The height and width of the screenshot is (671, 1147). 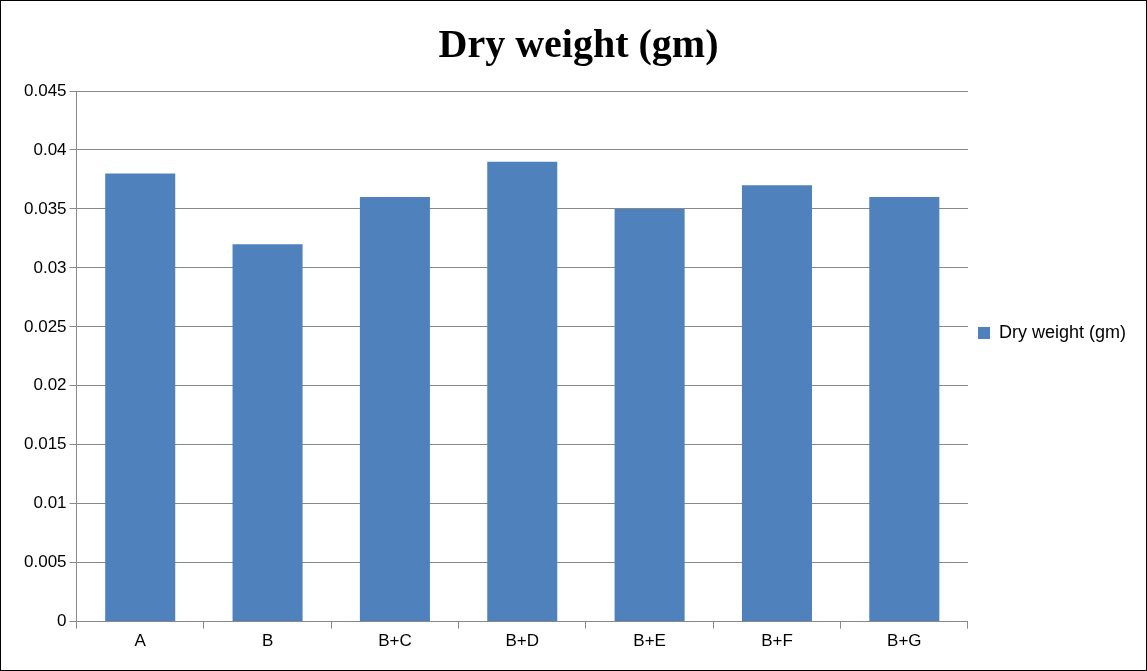 I want to click on y-tick-label: 0.04, so click(x=50, y=149).